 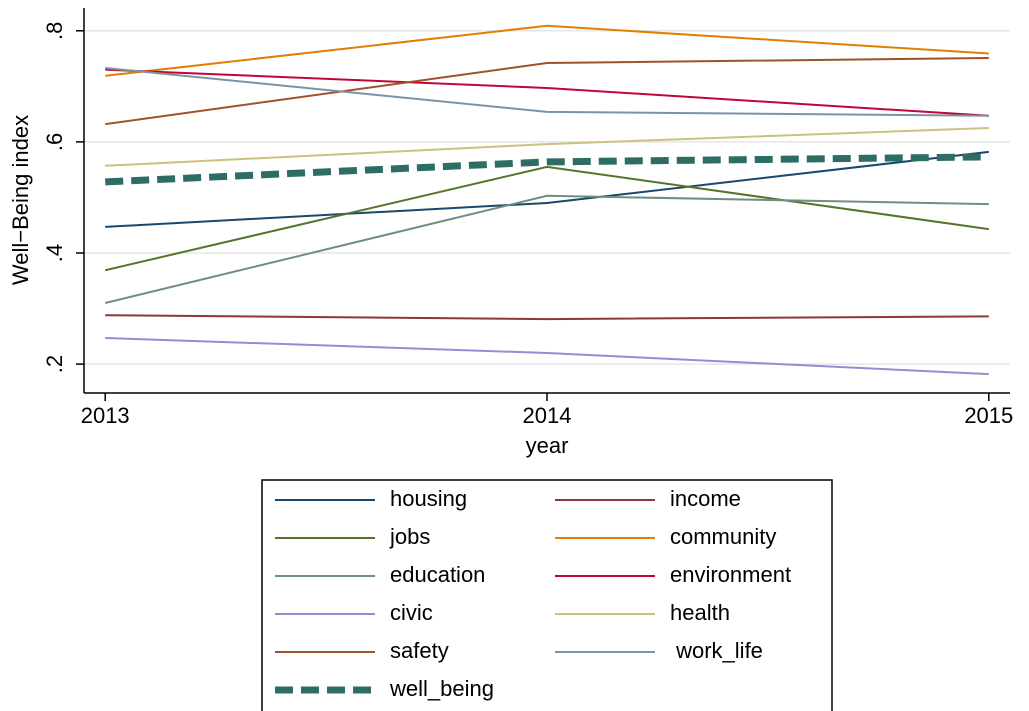 What do you see at coordinates (419, 650) in the screenshot?
I see `legend-label: safety` at bounding box center [419, 650].